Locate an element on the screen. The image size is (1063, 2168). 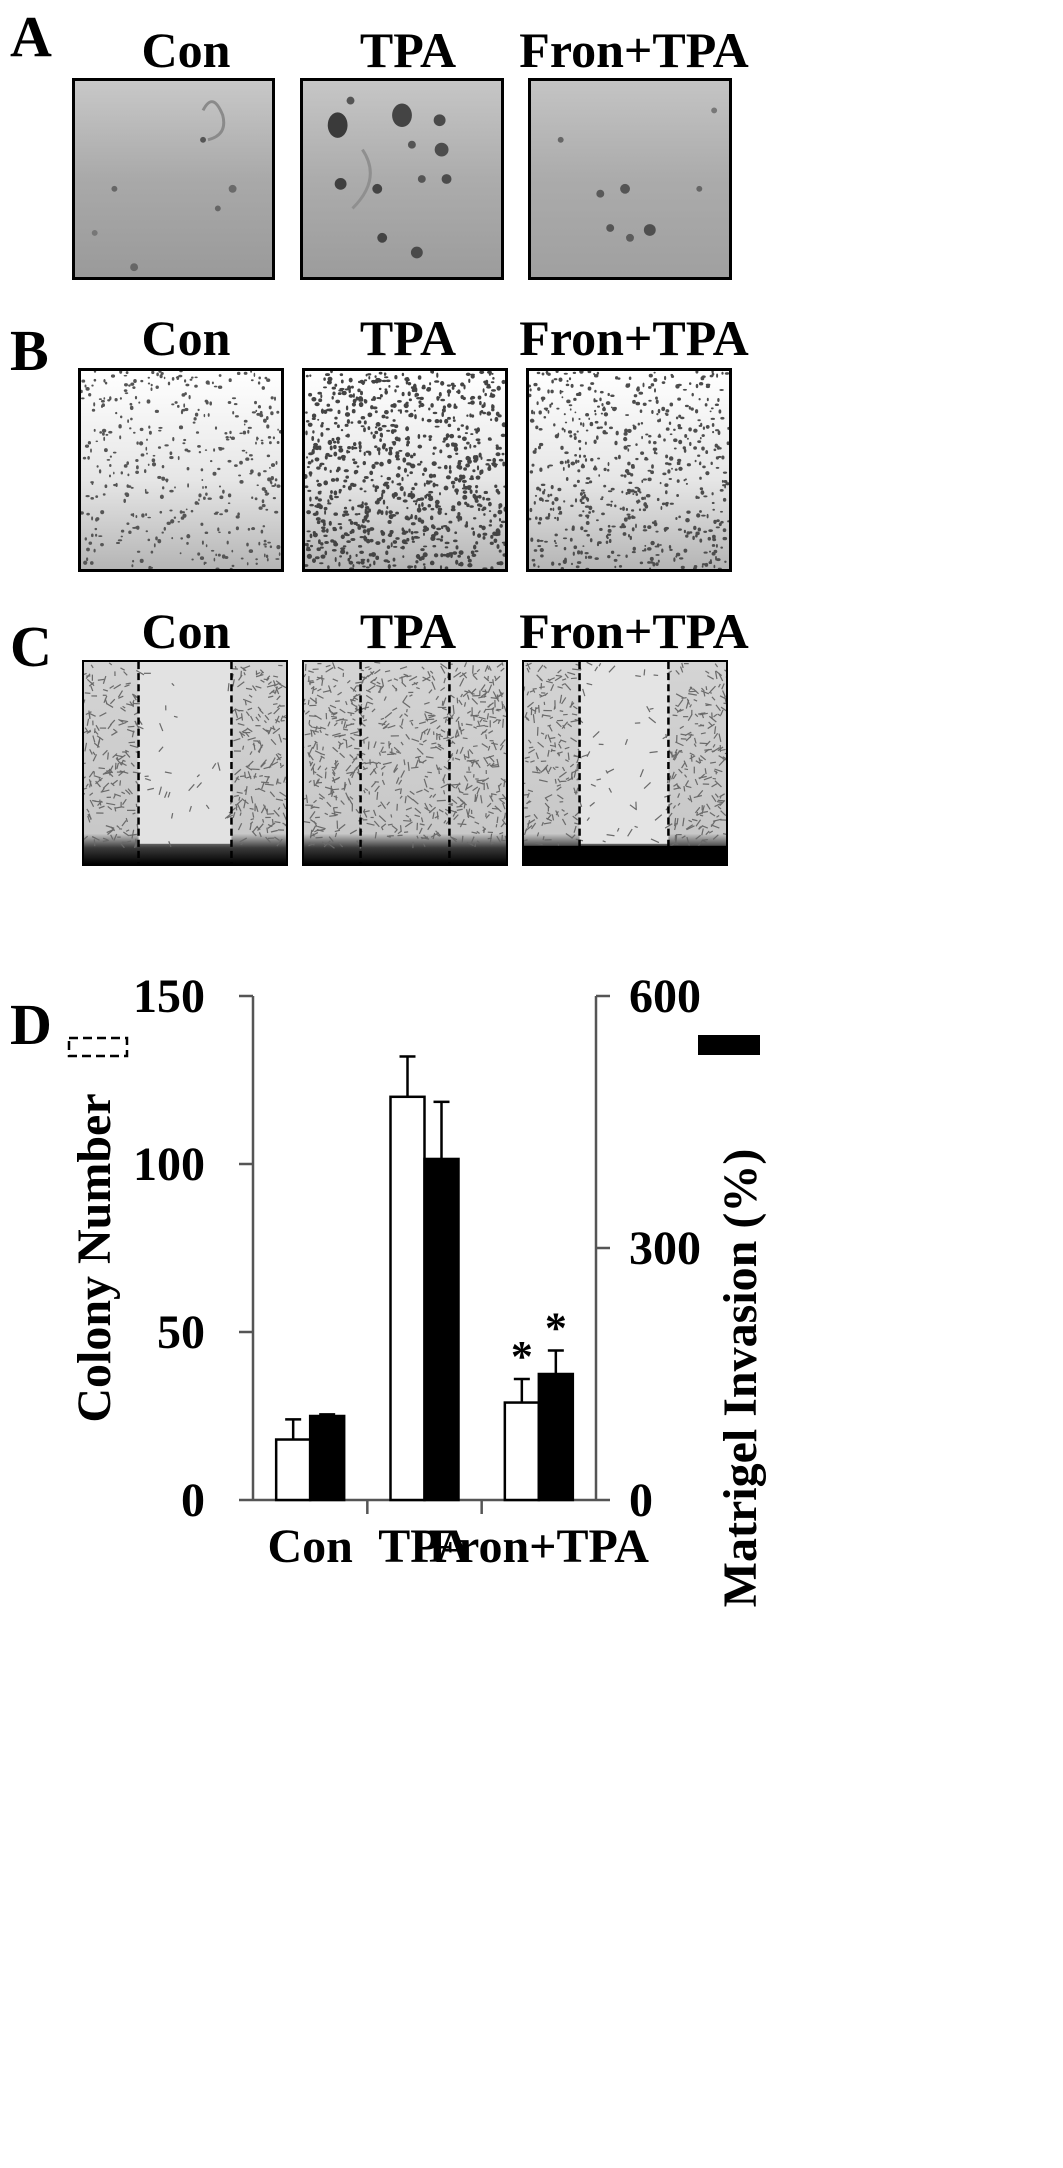
y-axis-title: Colony Number is located at coordinates (94, 1257).